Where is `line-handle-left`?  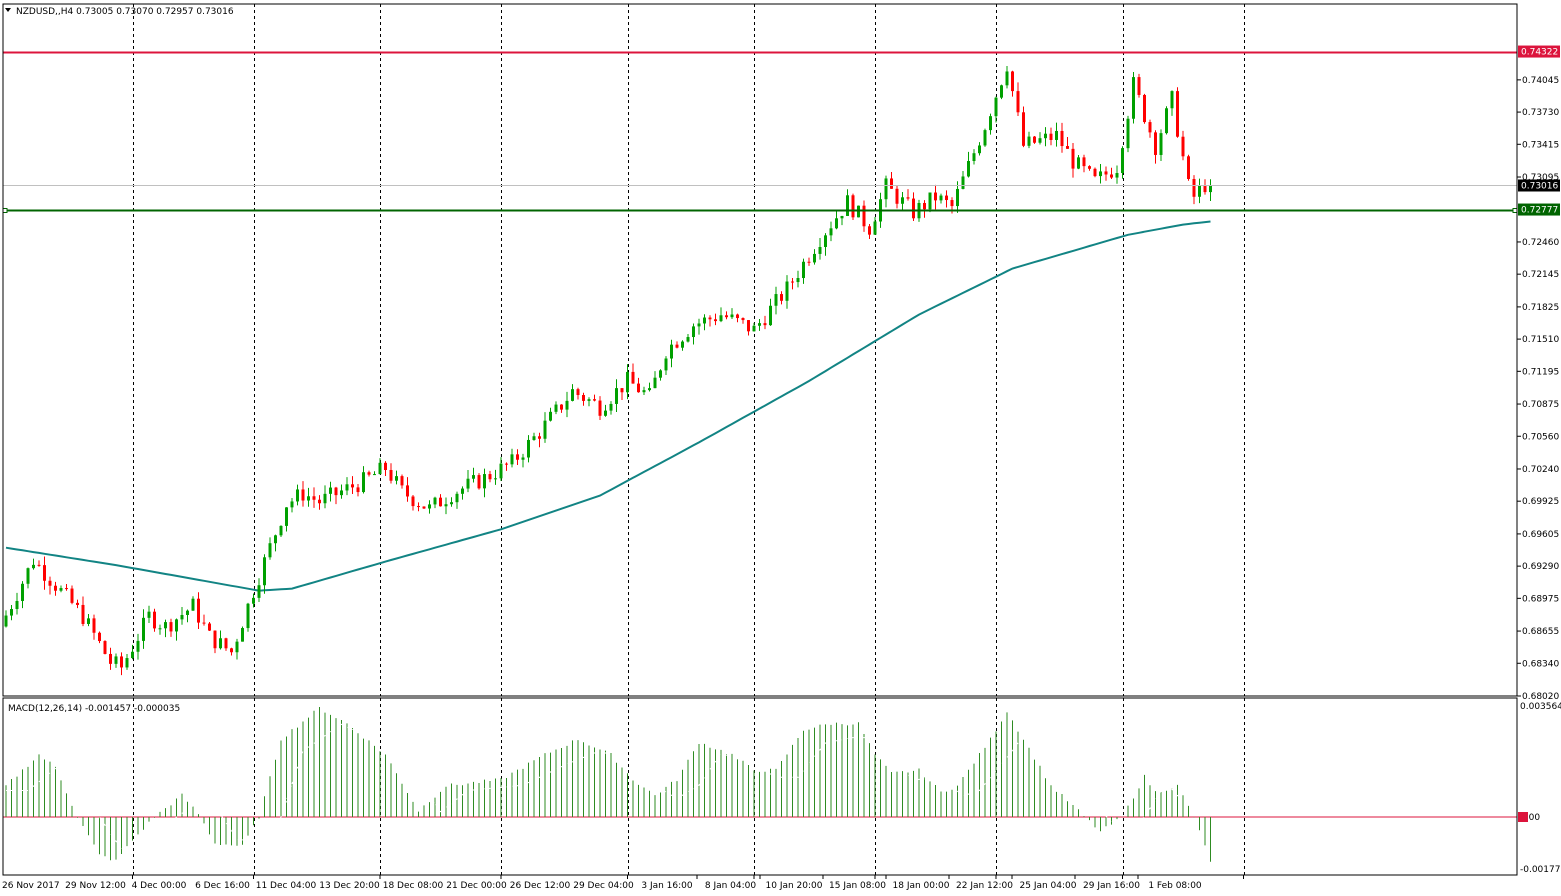 line-handle-left is located at coordinates (5, 210).